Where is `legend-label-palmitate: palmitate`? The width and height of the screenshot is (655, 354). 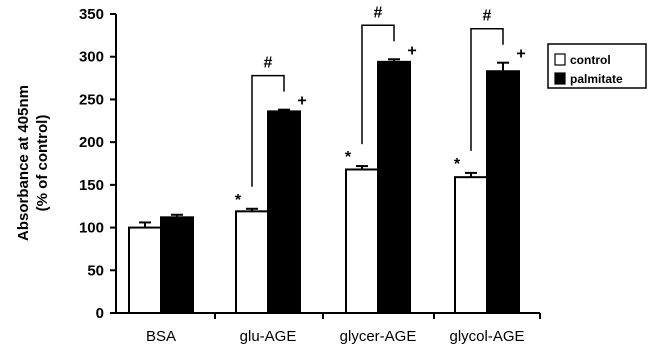 legend-label-palmitate: palmitate is located at coordinates (596, 79).